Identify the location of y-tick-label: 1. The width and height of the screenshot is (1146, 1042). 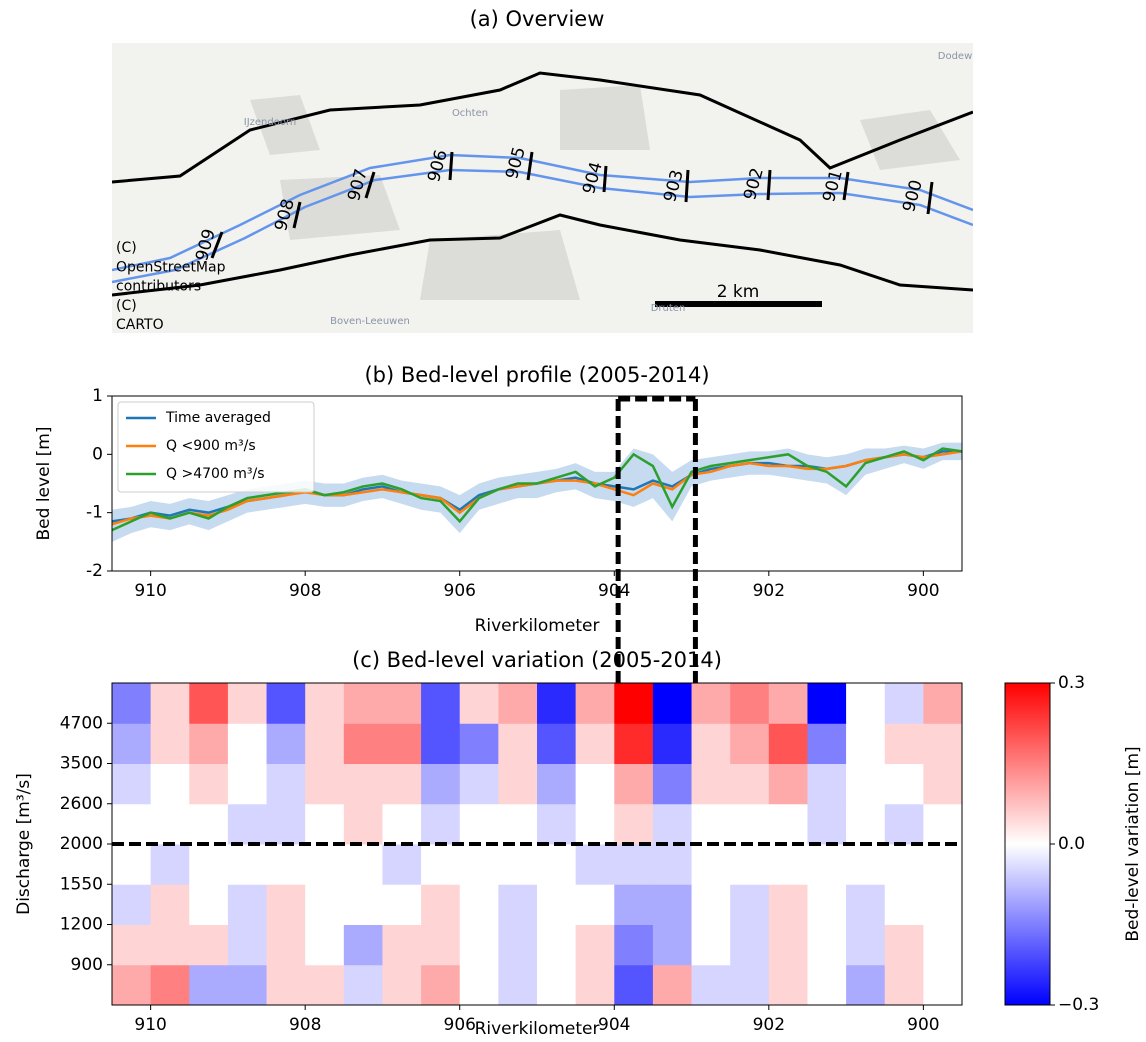
(97, 396).